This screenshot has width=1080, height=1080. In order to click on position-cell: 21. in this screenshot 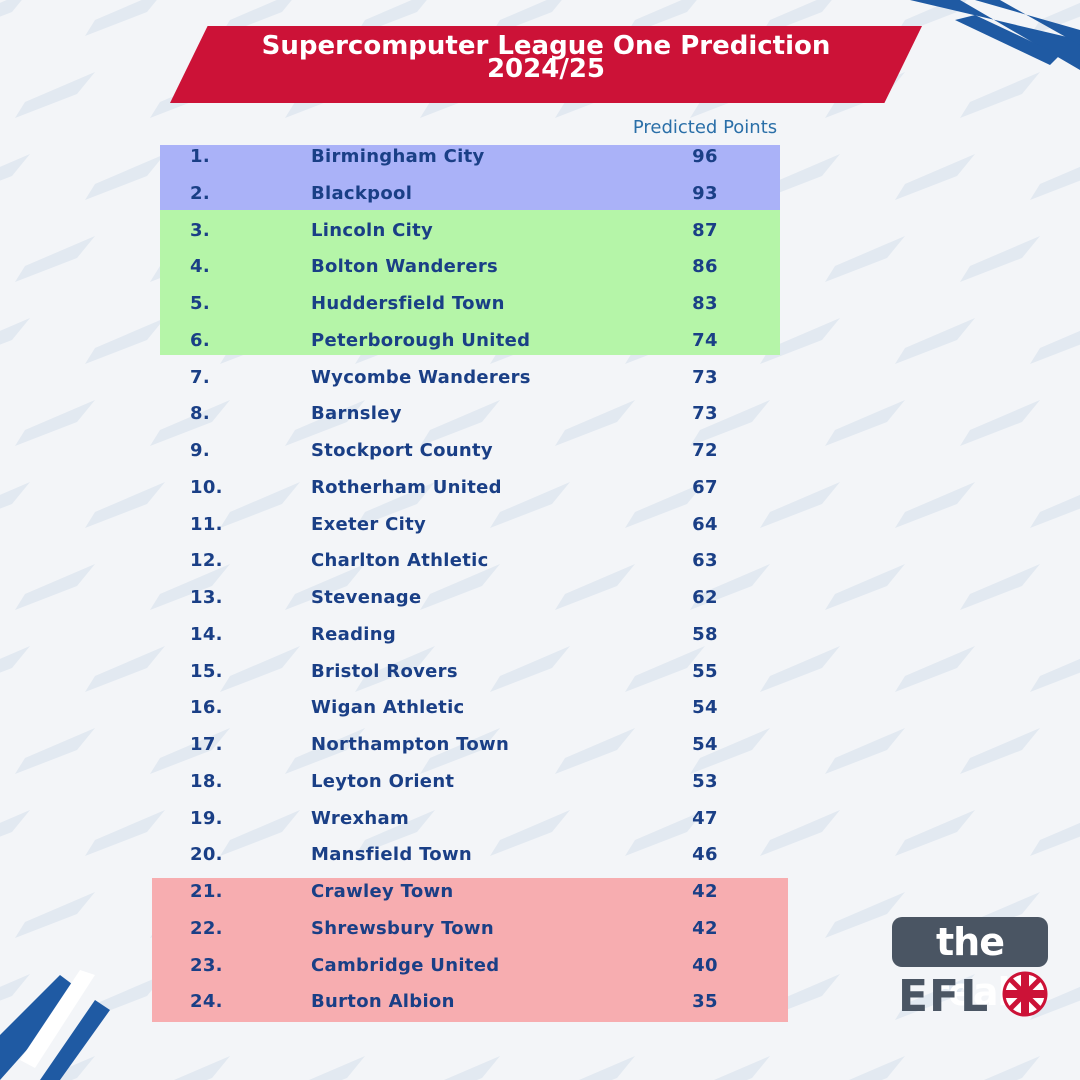, I will do `click(206, 891)`.